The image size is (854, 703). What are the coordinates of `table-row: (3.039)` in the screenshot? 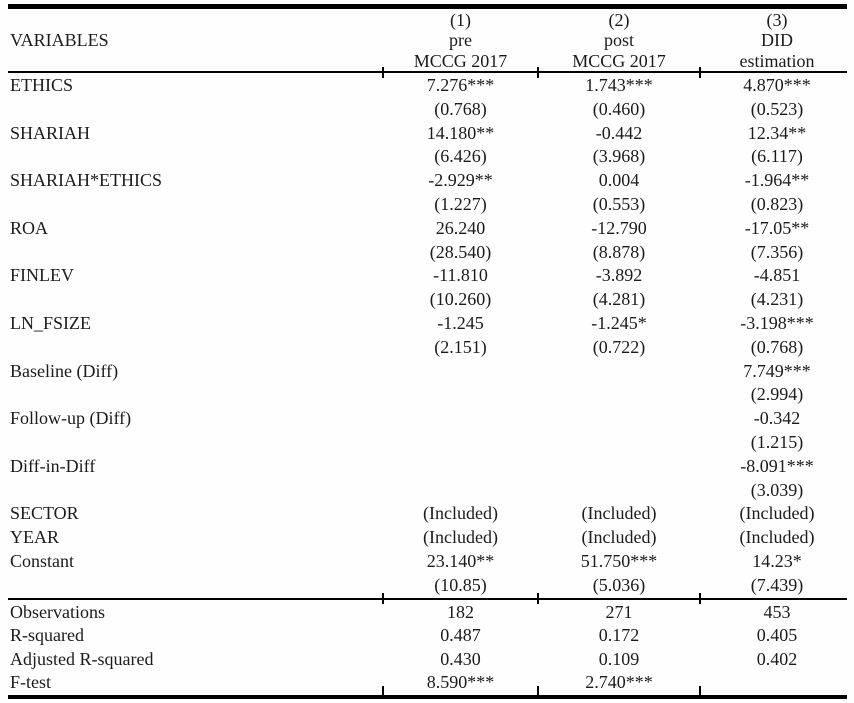 It's located at (427, 491).